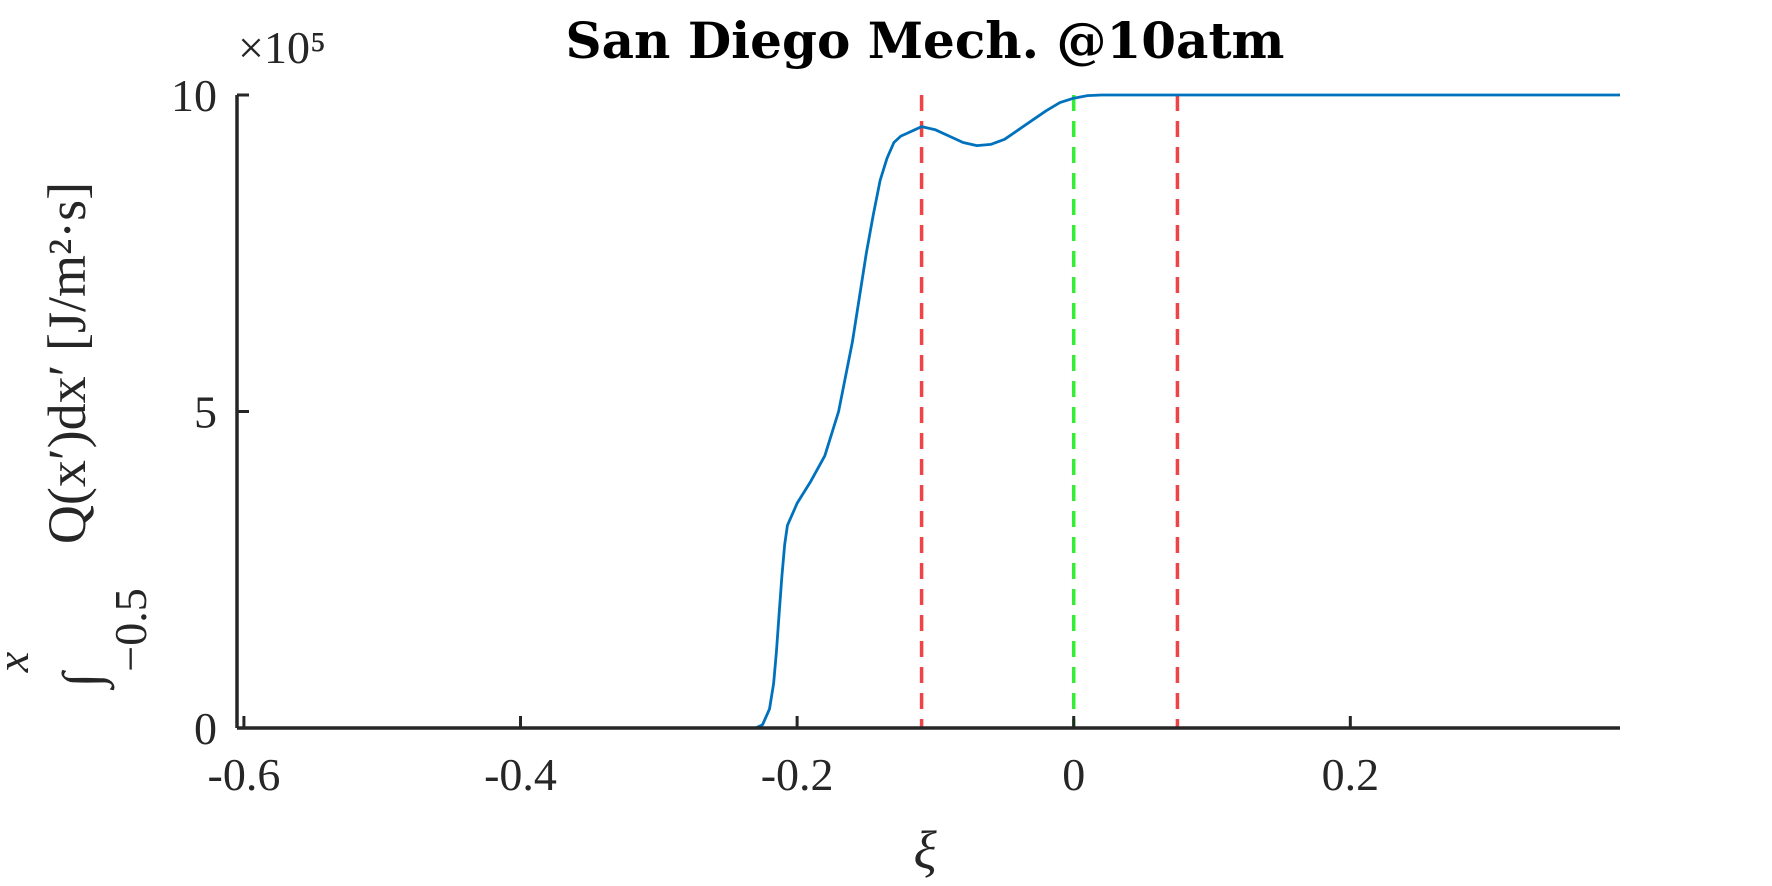  I want to click on y-tick-label: 5, so click(205, 412).